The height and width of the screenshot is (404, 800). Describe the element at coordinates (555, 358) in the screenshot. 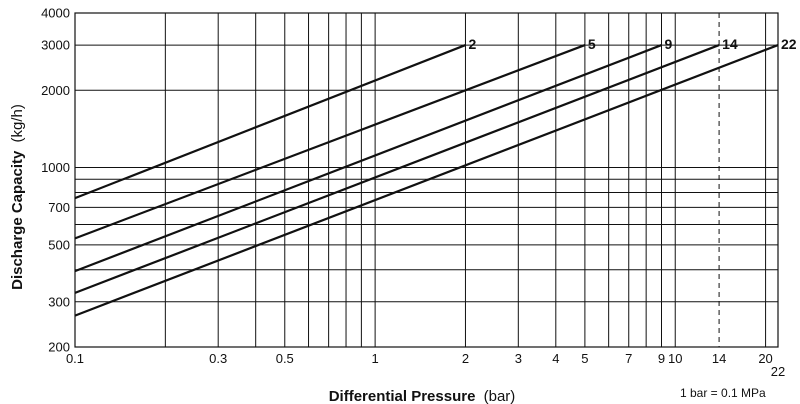

I see `x-tick-label: 4` at that location.